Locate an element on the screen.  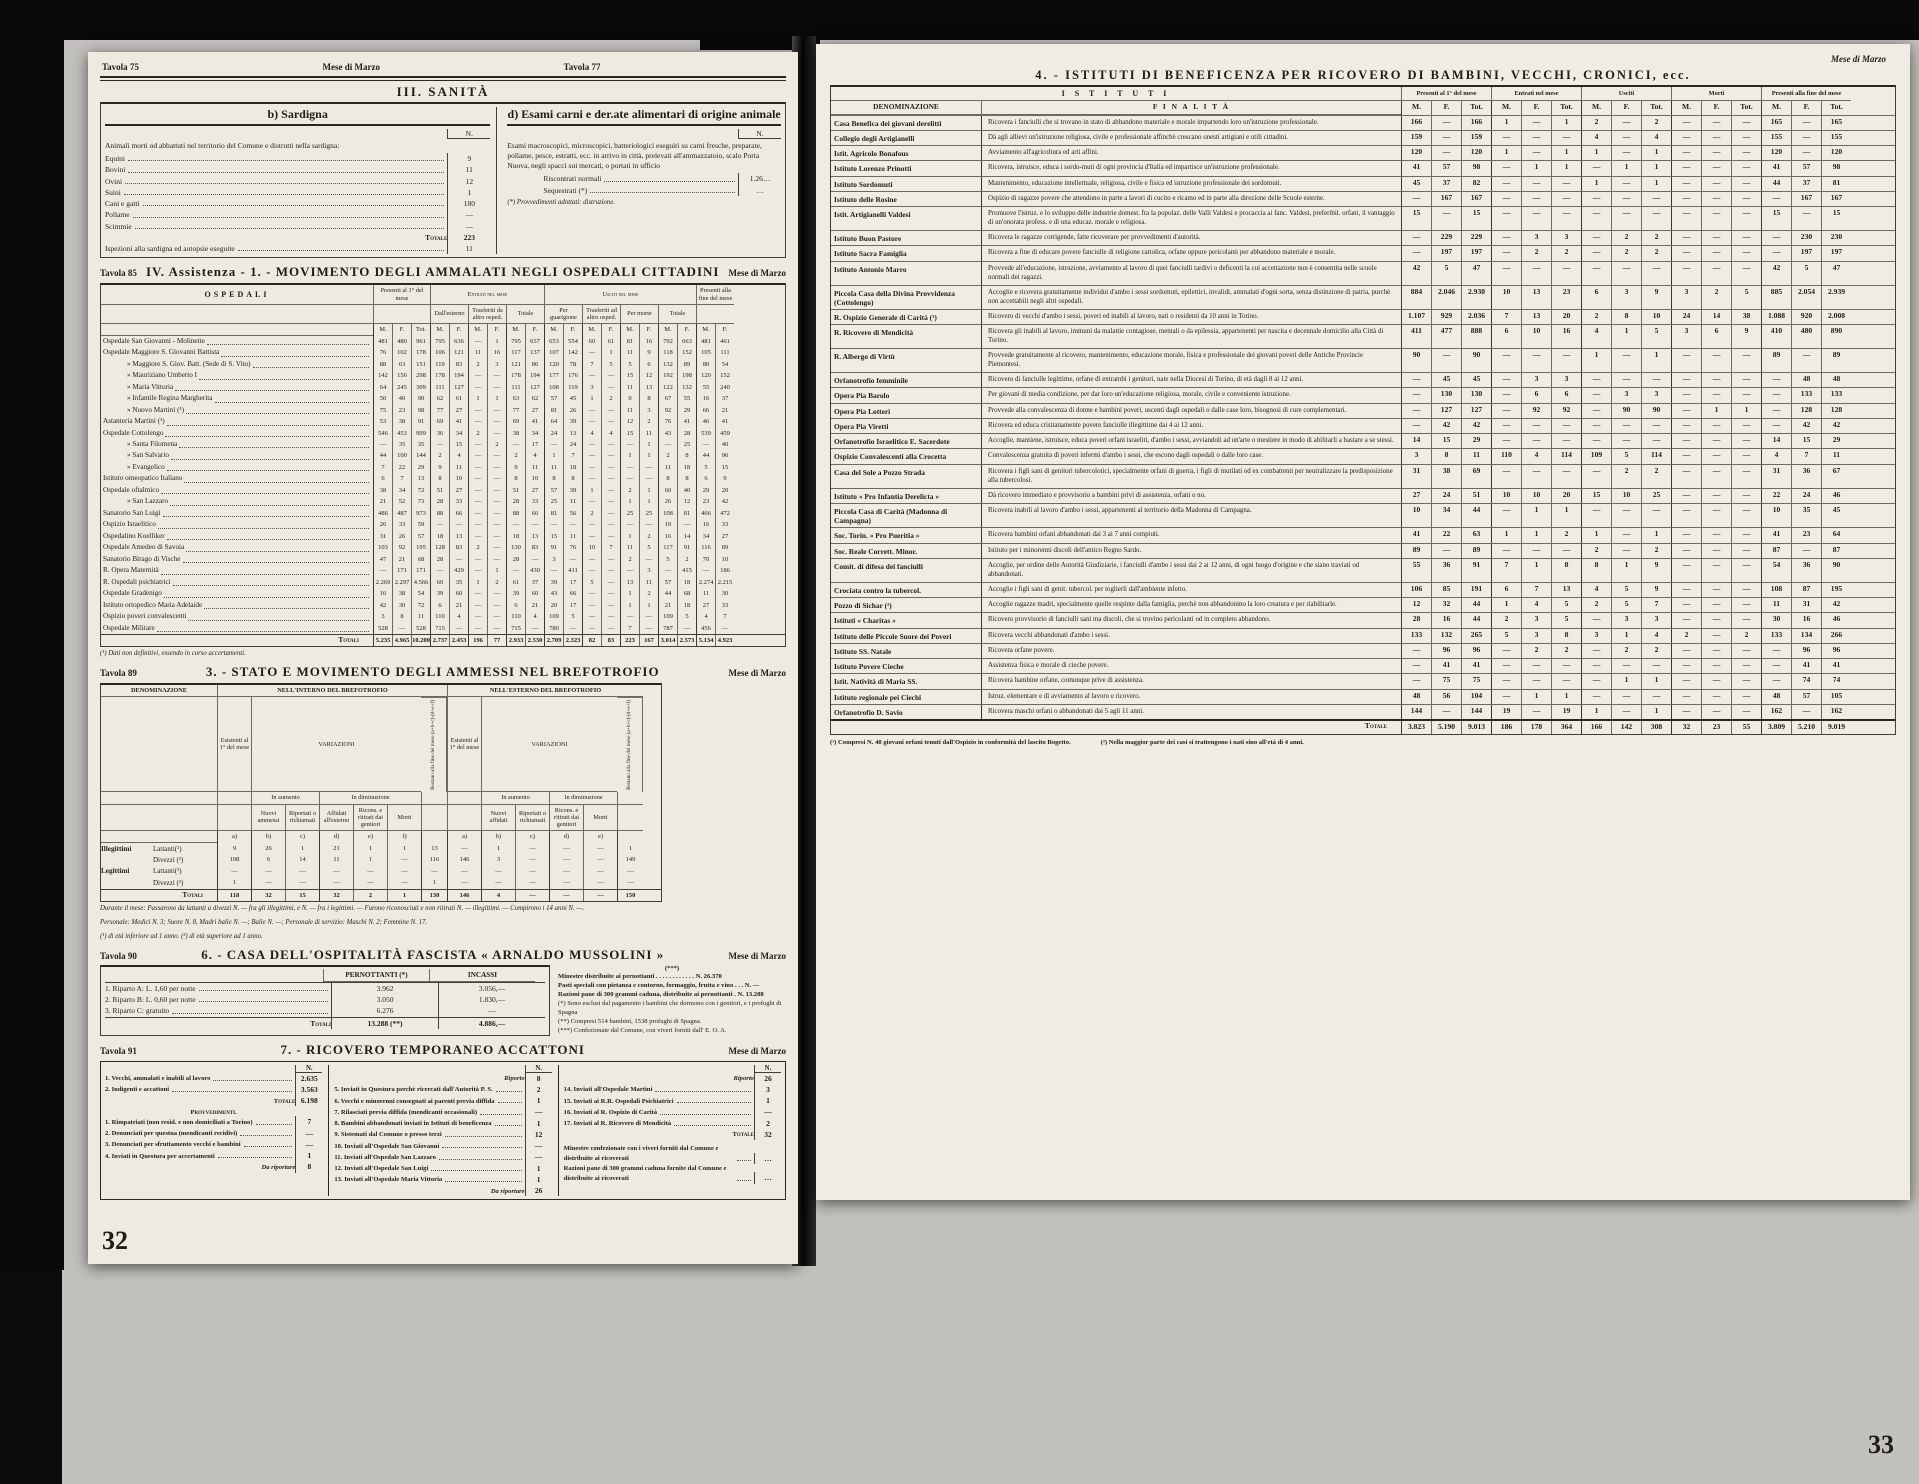
col-istituti: I S T I T U T I is located at coordinates (1116, 94).